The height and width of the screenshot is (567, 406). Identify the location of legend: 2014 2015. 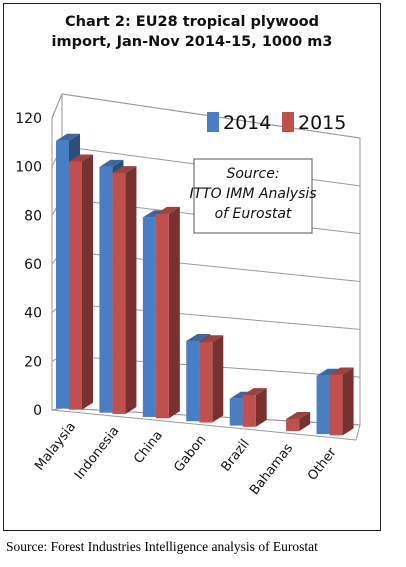
(276, 123).